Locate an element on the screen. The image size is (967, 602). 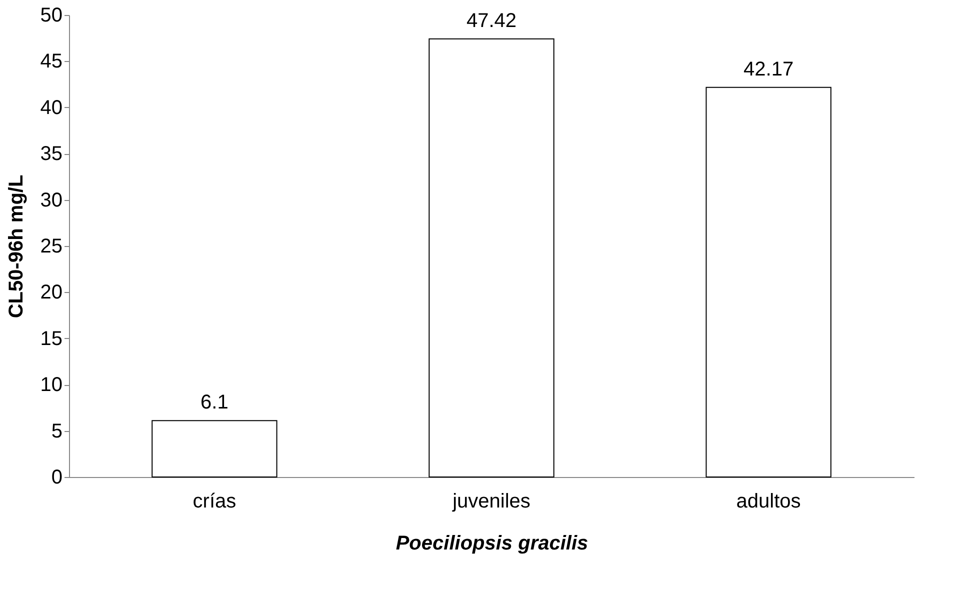
data-label: 6.1 is located at coordinates (214, 403).